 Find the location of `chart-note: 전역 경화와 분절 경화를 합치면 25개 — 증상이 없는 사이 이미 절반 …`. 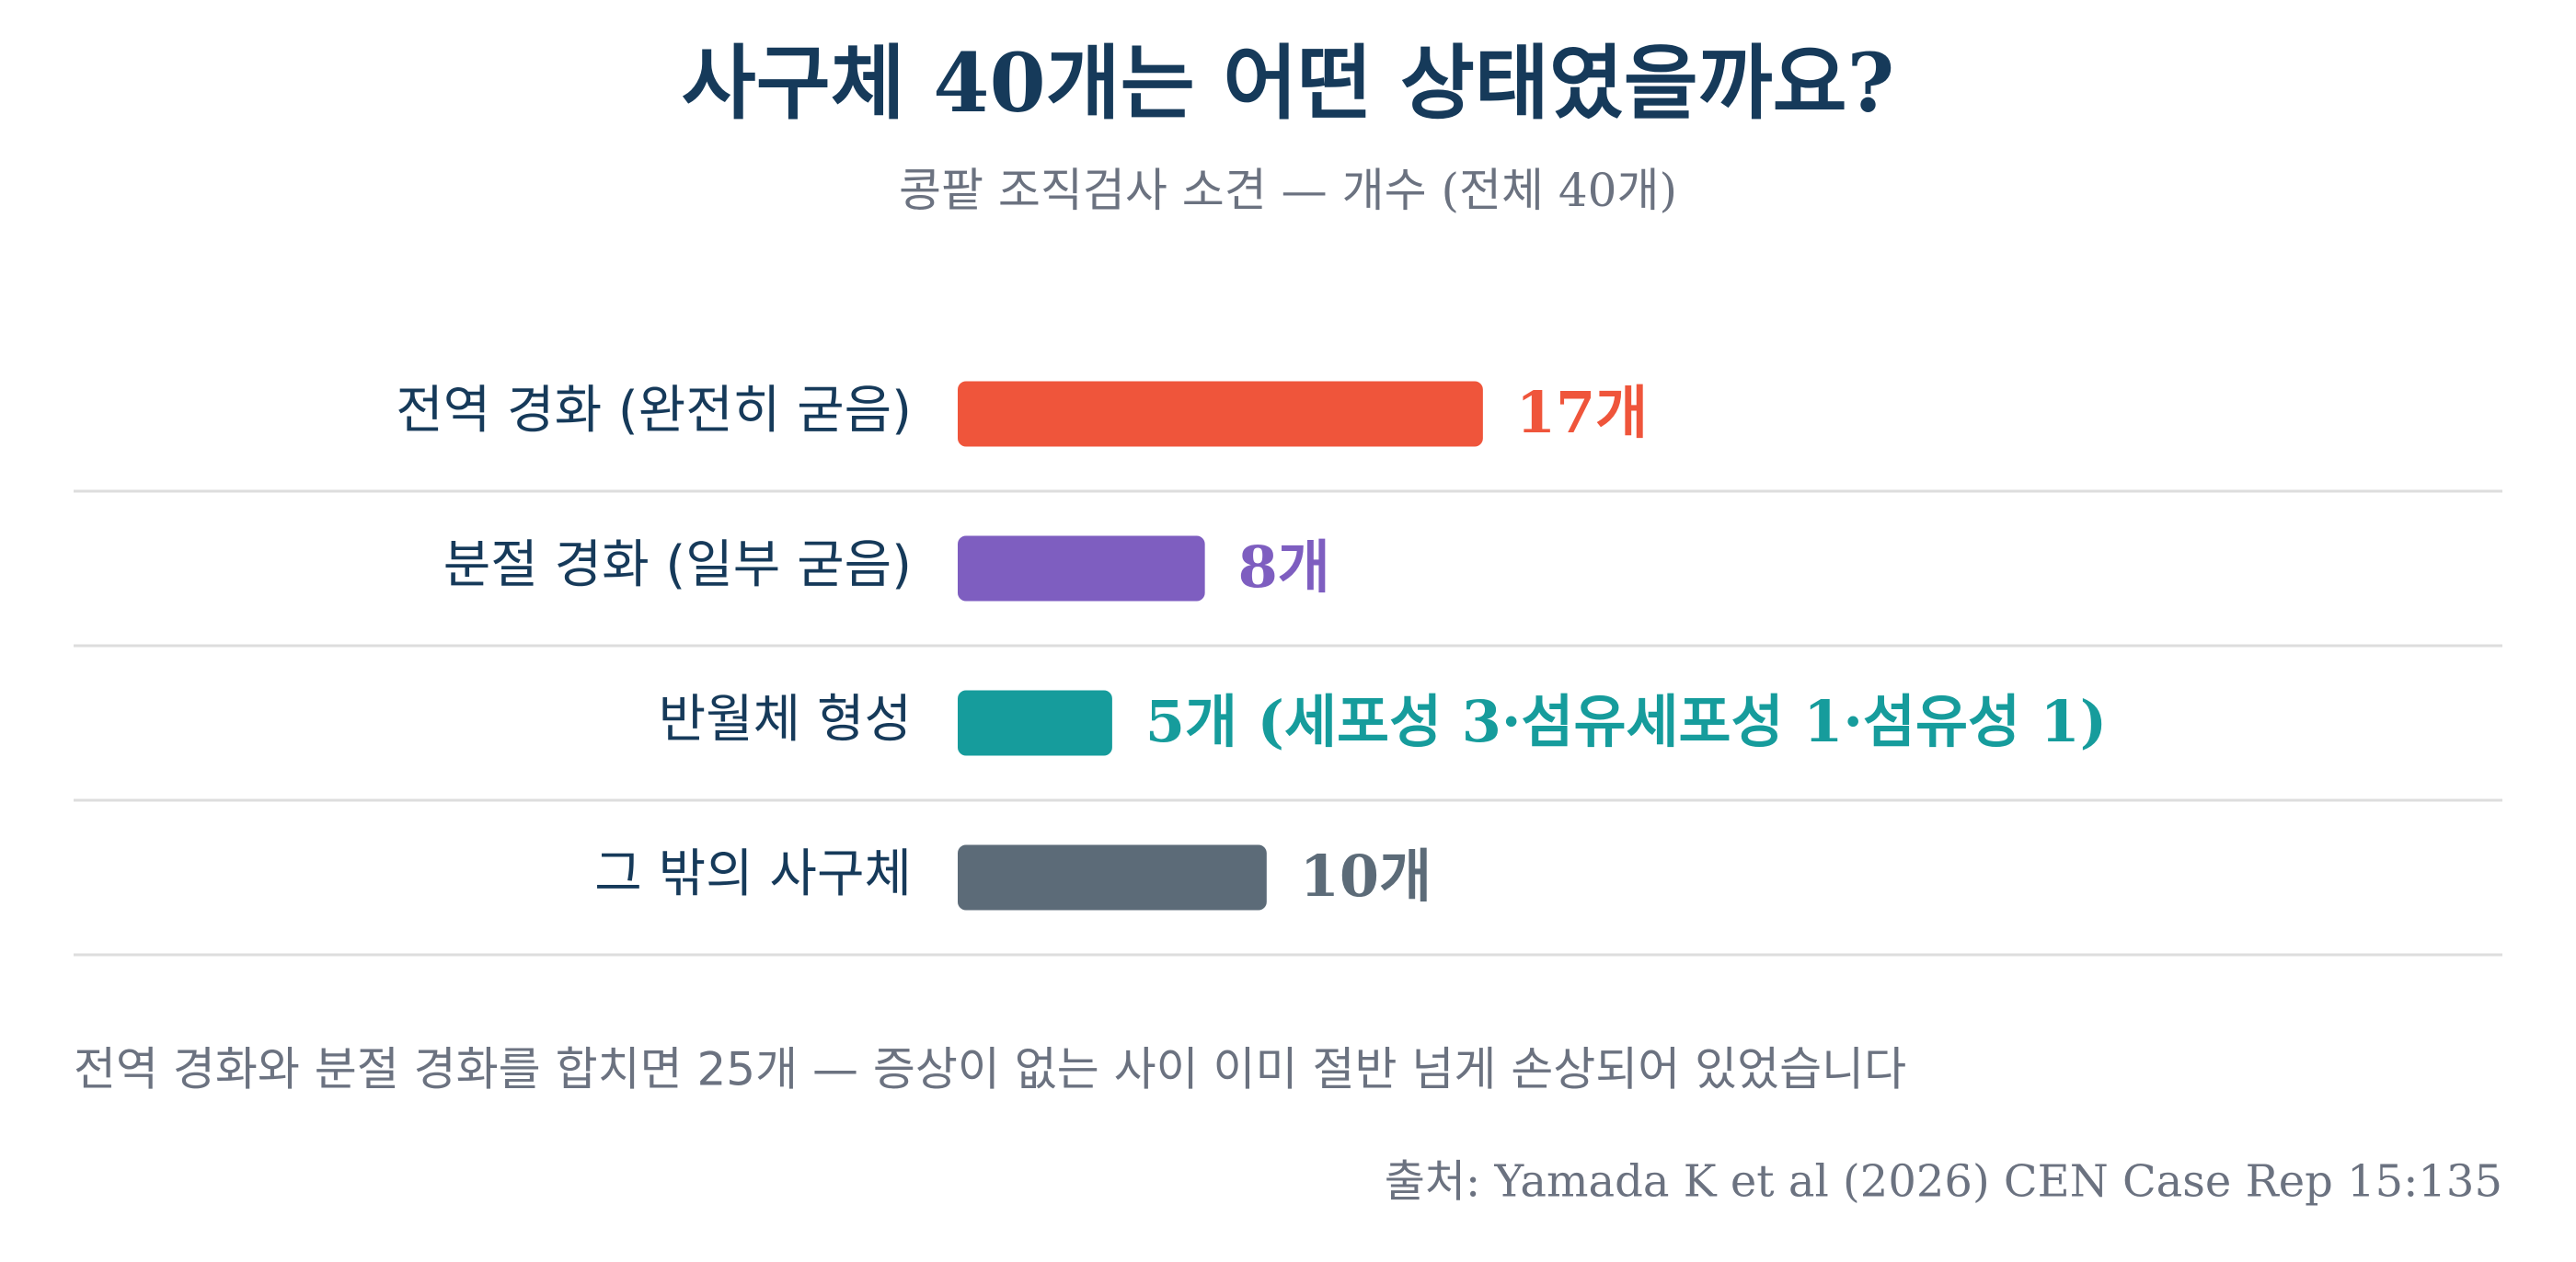

chart-note: 전역 경화와 분절 경화를 합치면 25개 — 증상이 없는 사이 이미 절반 … is located at coordinates (990, 1069).